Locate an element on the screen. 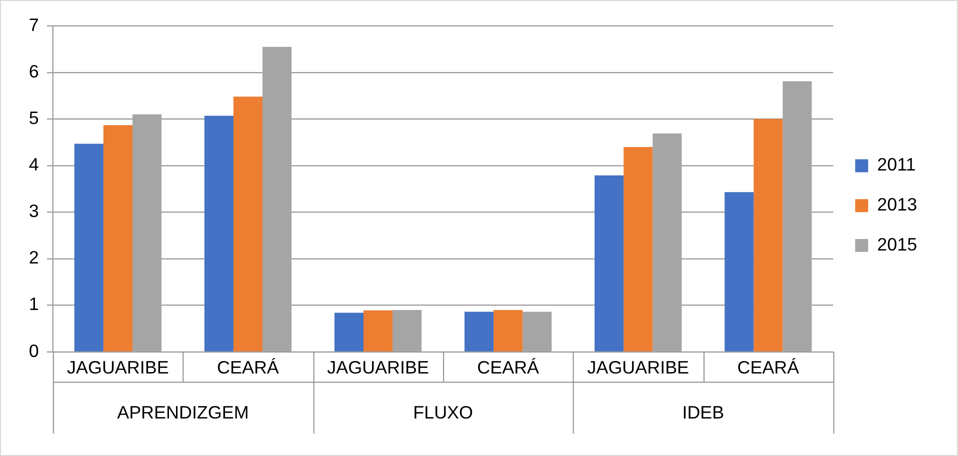 This screenshot has width=958, height=456. legend-label: 2013 is located at coordinates (897, 204).